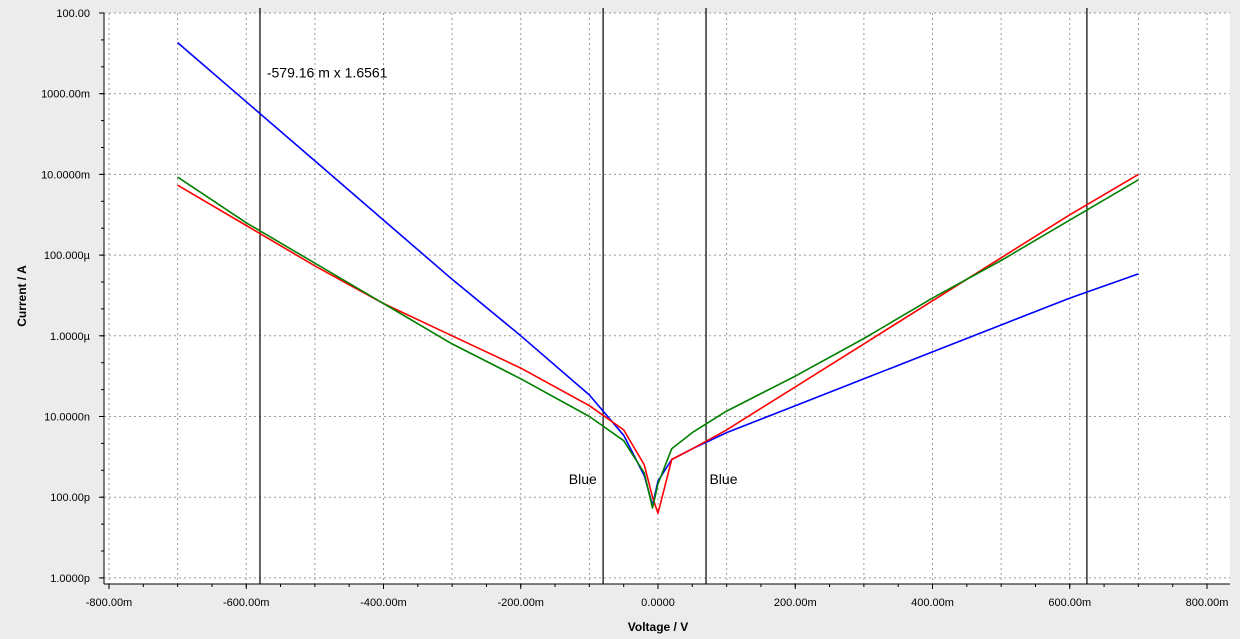 The height and width of the screenshot is (639, 1240). What do you see at coordinates (521, 603) in the screenshot?
I see `x-tick-label: -200.00m` at bounding box center [521, 603].